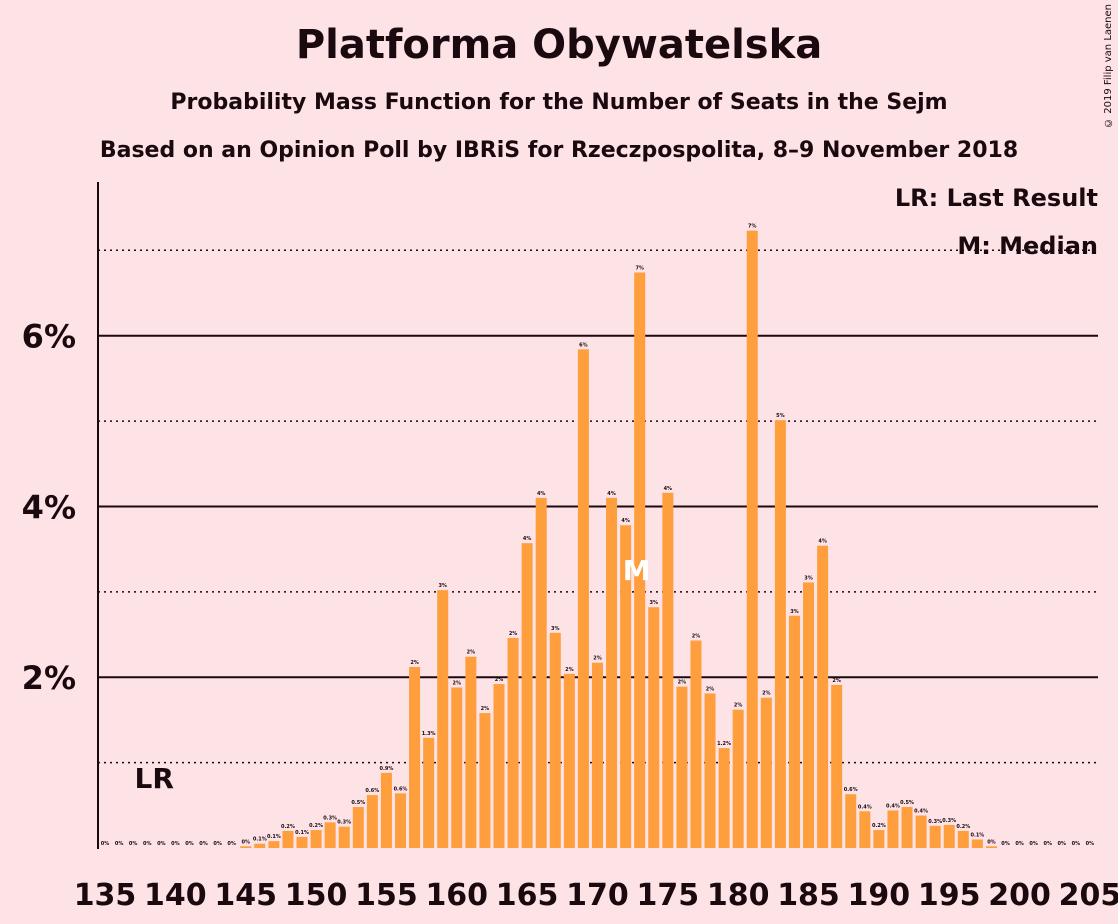 This screenshot has width=1118, height=924. I want to click on median-marker: M, so click(637, 570).